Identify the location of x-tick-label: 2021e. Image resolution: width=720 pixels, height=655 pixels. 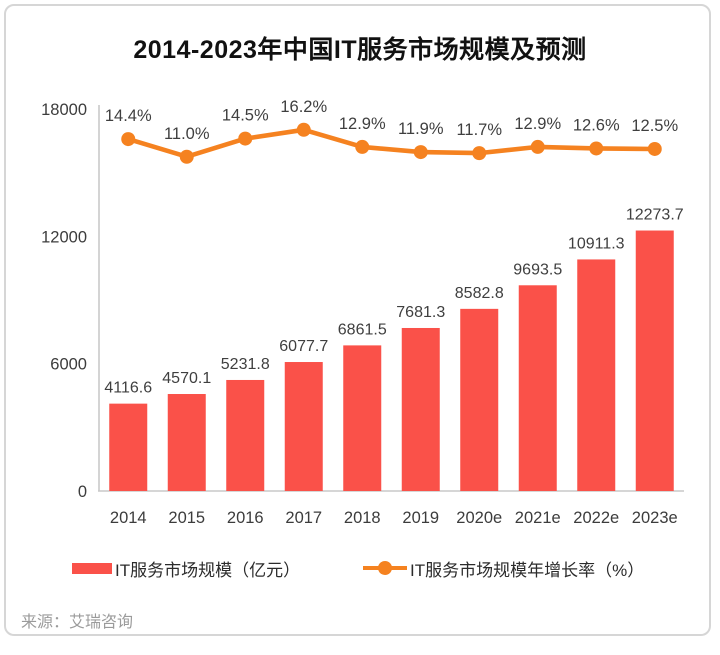
(538, 518).